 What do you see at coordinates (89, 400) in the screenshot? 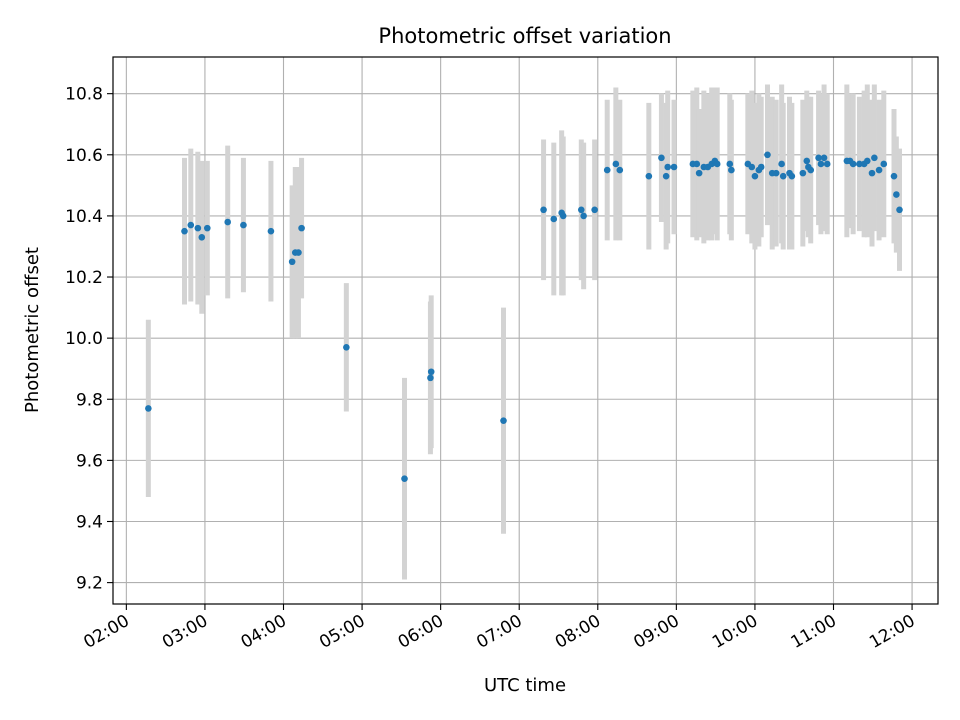
I see `y-tick-label: 9.8` at bounding box center [89, 400].